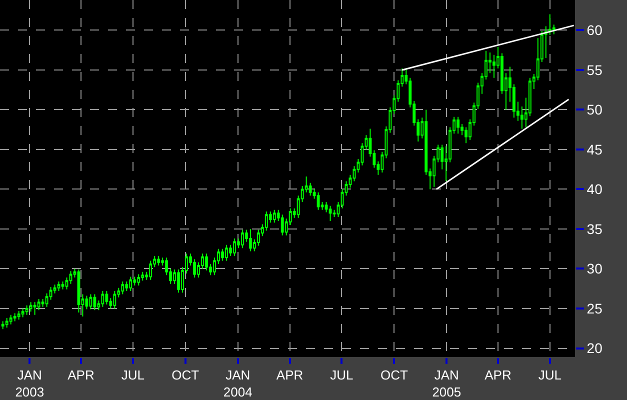  What do you see at coordinates (594, 70) in the screenshot?
I see `y-tick-label: 55` at bounding box center [594, 70].